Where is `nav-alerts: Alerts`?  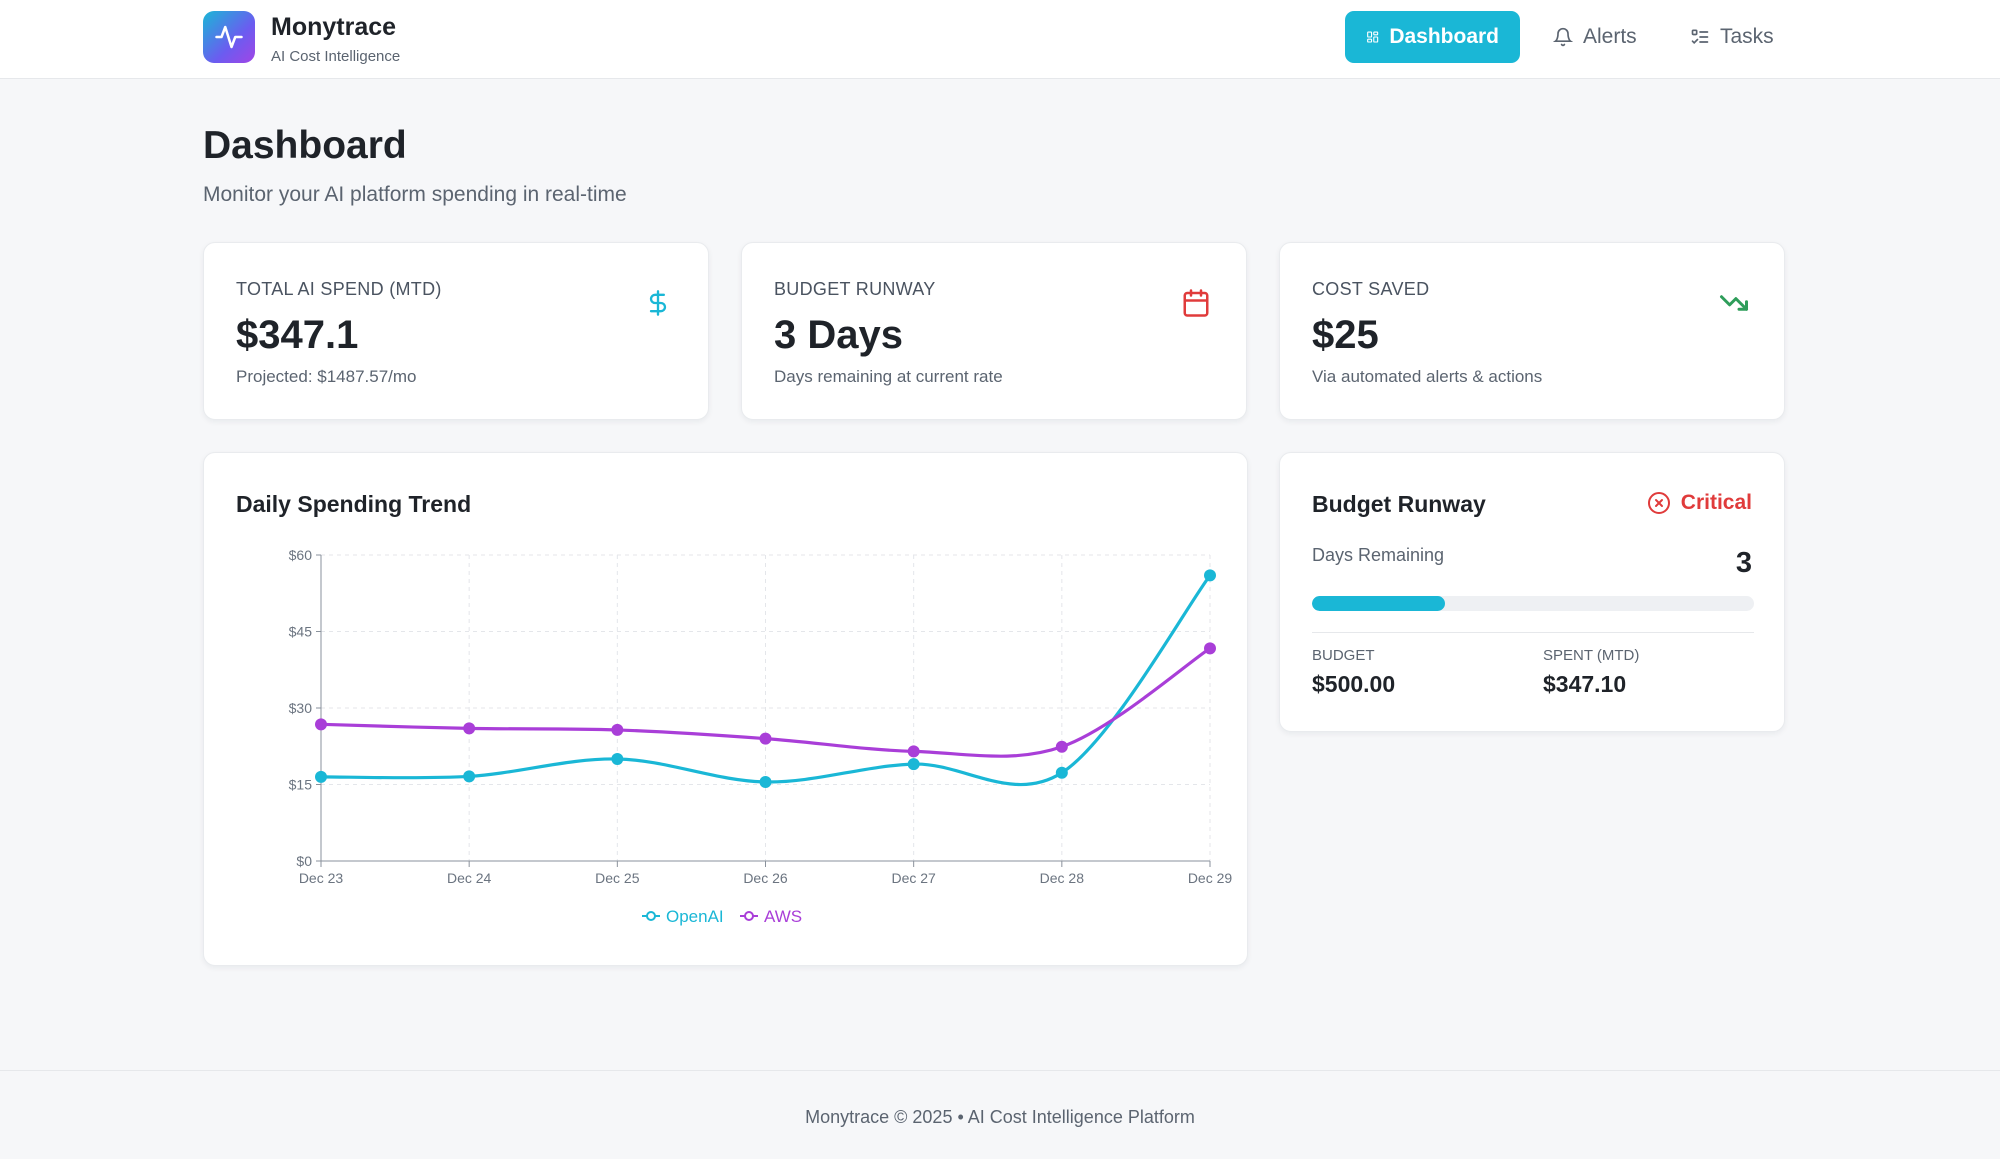 nav-alerts: Alerts is located at coordinates (1595, 37).